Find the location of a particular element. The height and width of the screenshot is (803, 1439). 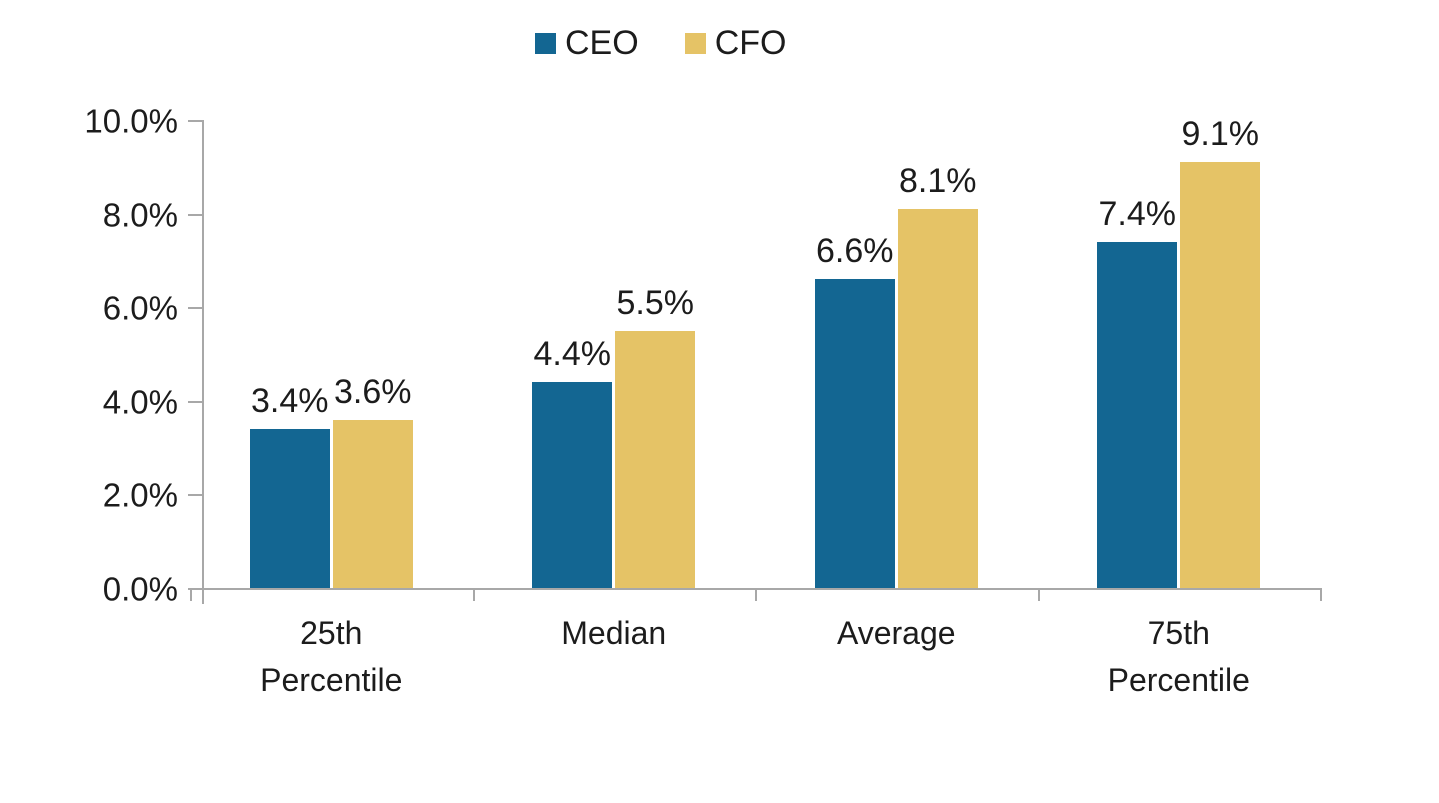

y-axis-tick-label: 2.0% is located at coordinates (140, 495).